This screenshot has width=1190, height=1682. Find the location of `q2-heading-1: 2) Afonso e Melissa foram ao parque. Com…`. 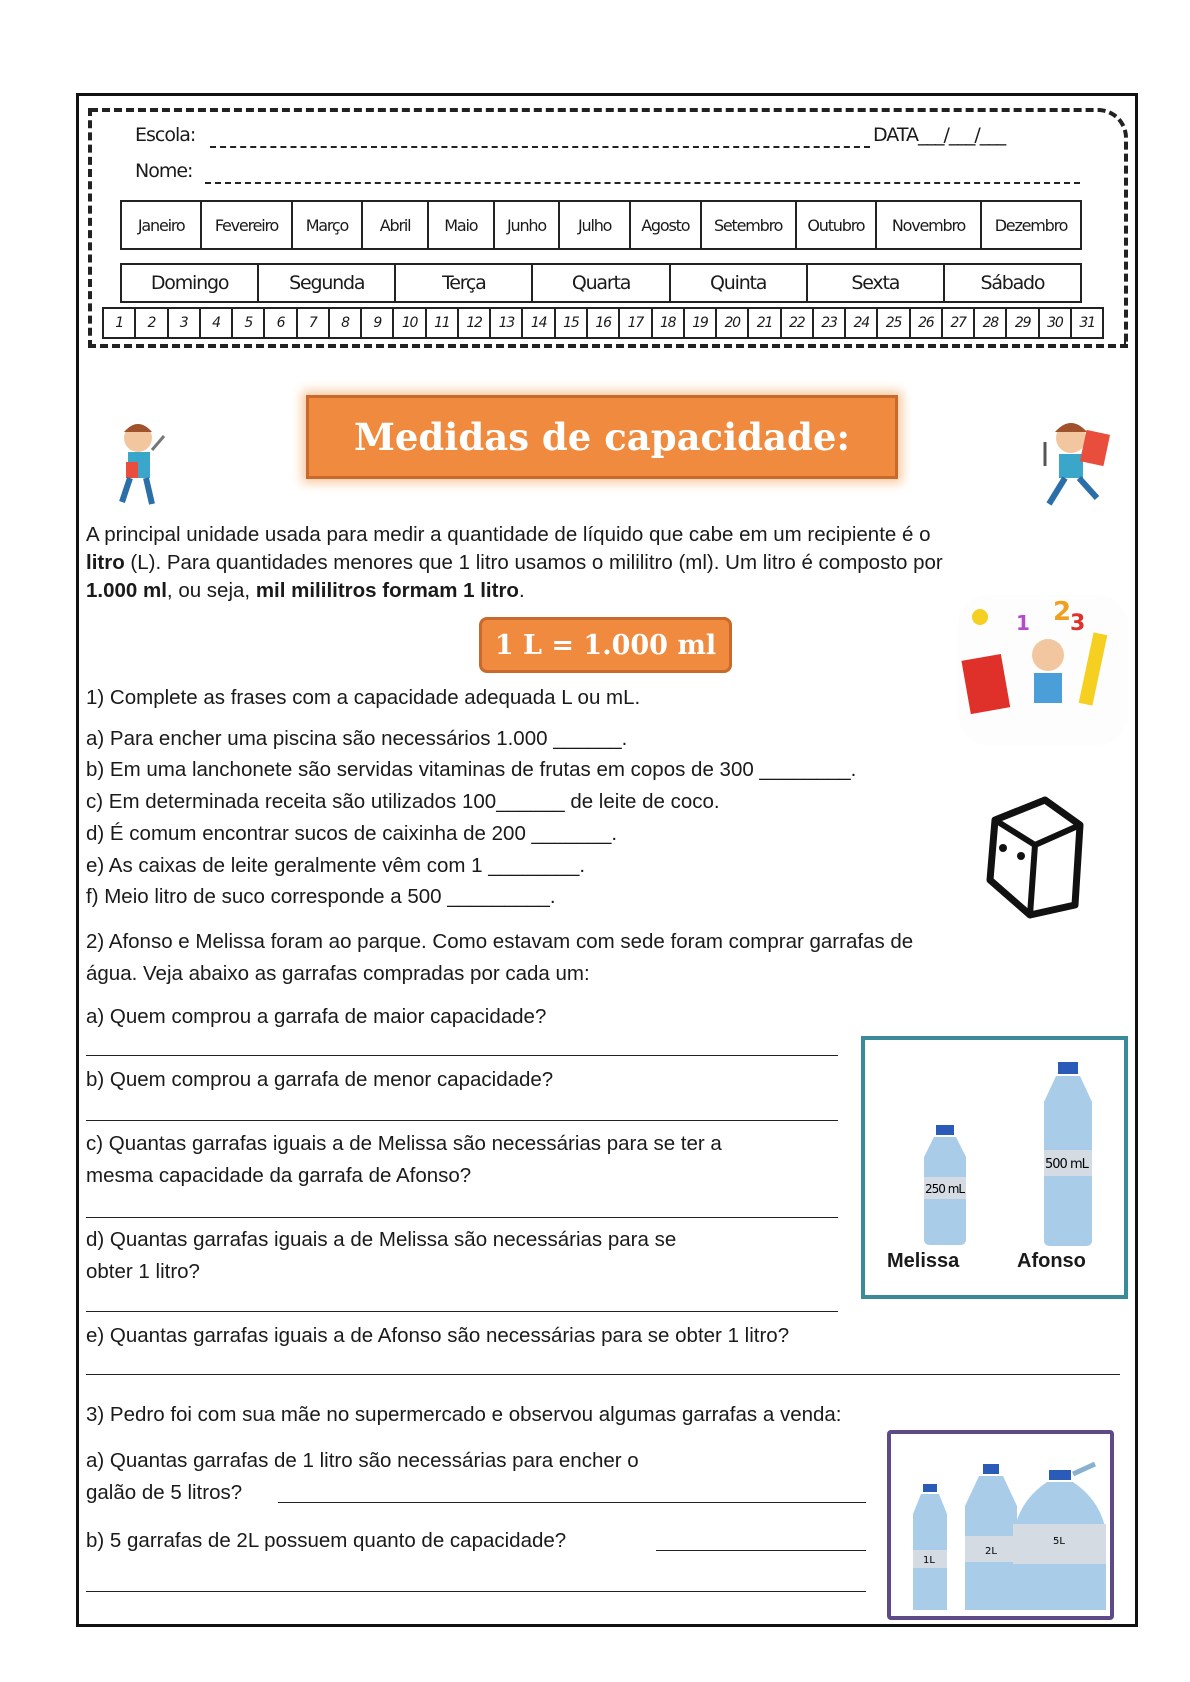

q2-heading-1: 2) Afonso e Melissa foram ao parque. Com… is located at coordinates (500, 941).